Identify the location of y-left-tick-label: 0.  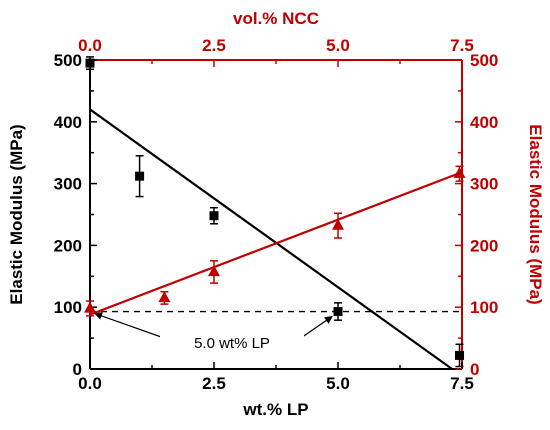
(77, 369).